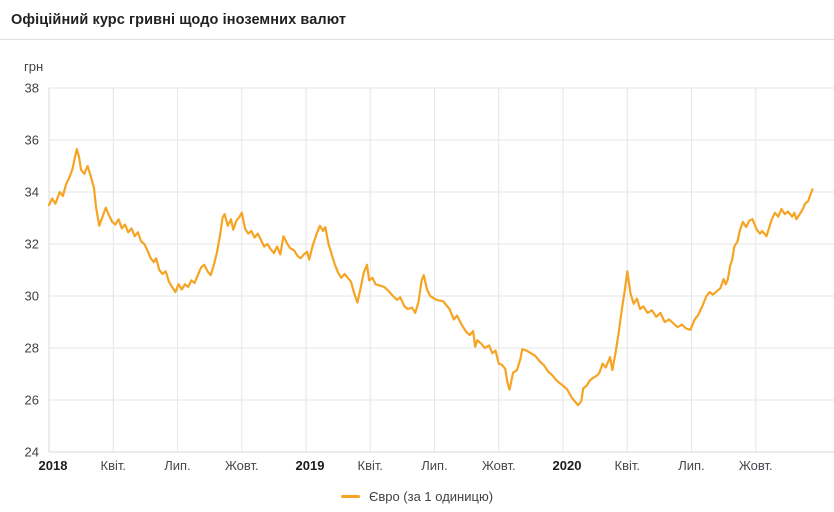 Image resolution: width=834 pixels, height=512 pixels. I want to click on chart-legend: Євро (за 1 одиницю), so click(417, 496).